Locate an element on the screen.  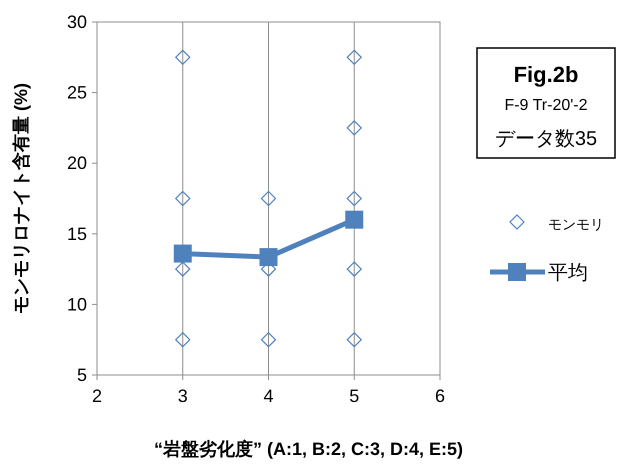
y-tick-label: 10 is located at coordinates (76, 304).